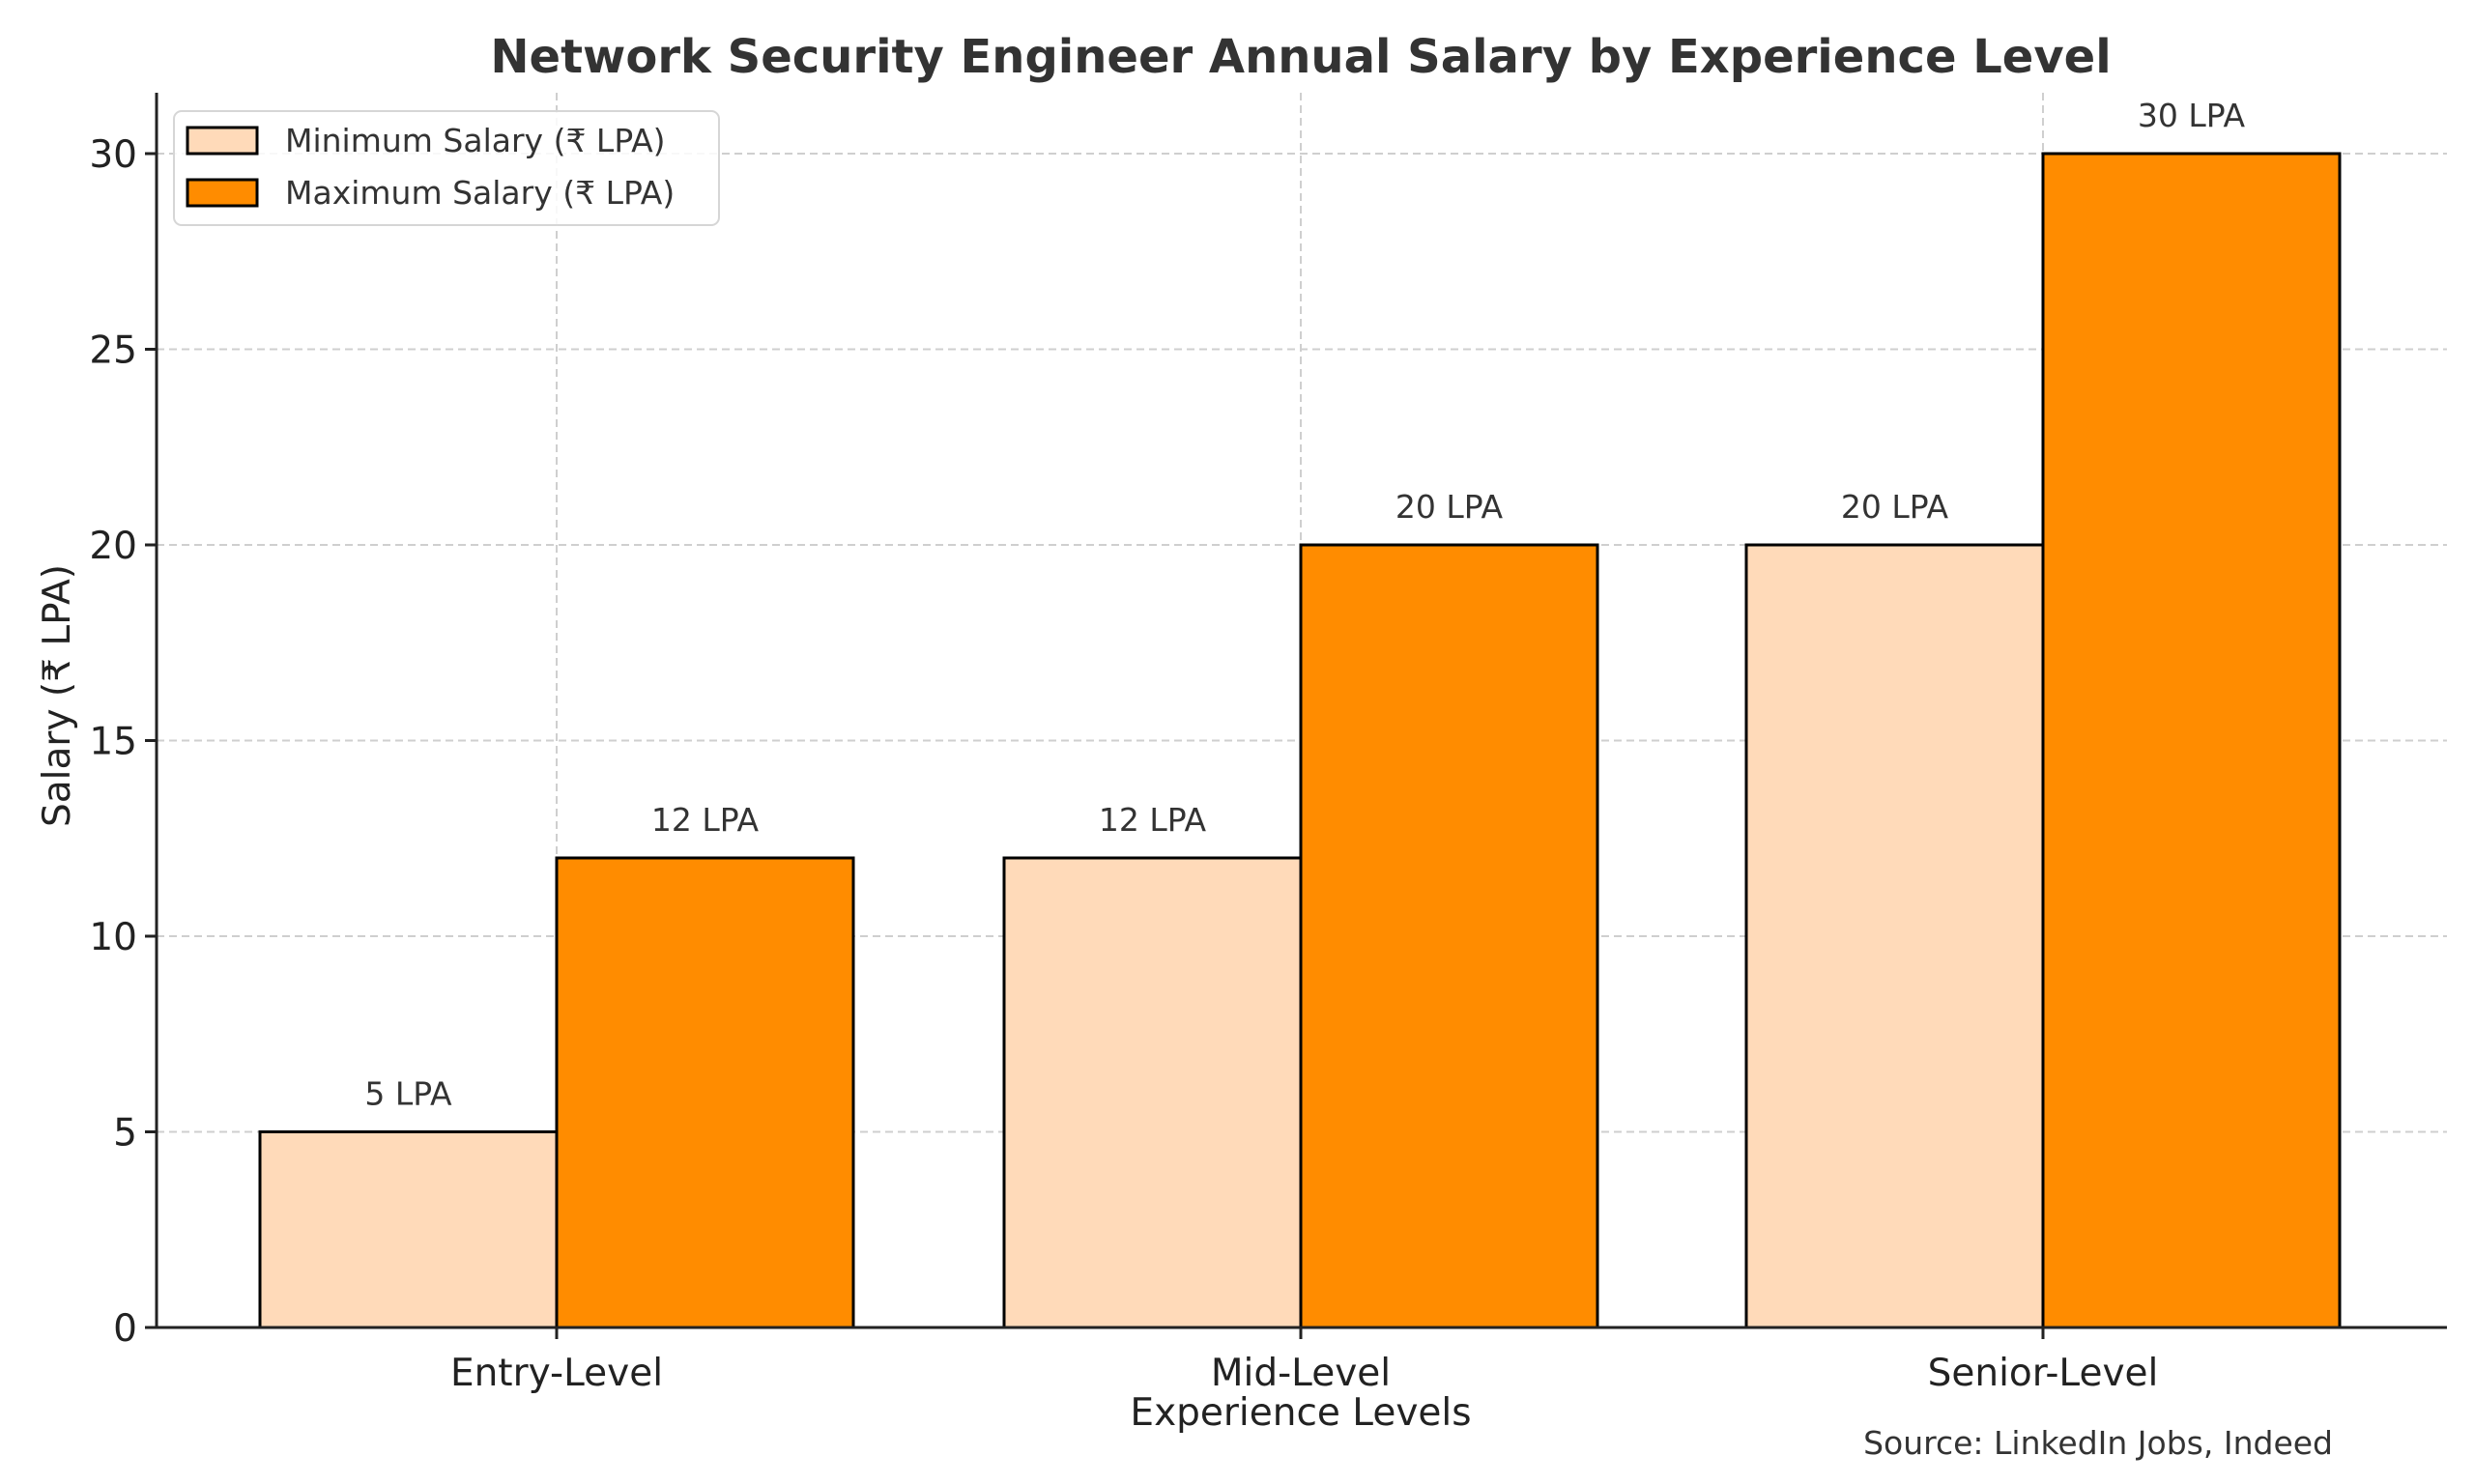 The image size is (2474, 1484). What do you see at coordinates (556, 1373) in the screenshot?
I see `x-tick-label: Entry-Level` at bounding box center [556, 1373].